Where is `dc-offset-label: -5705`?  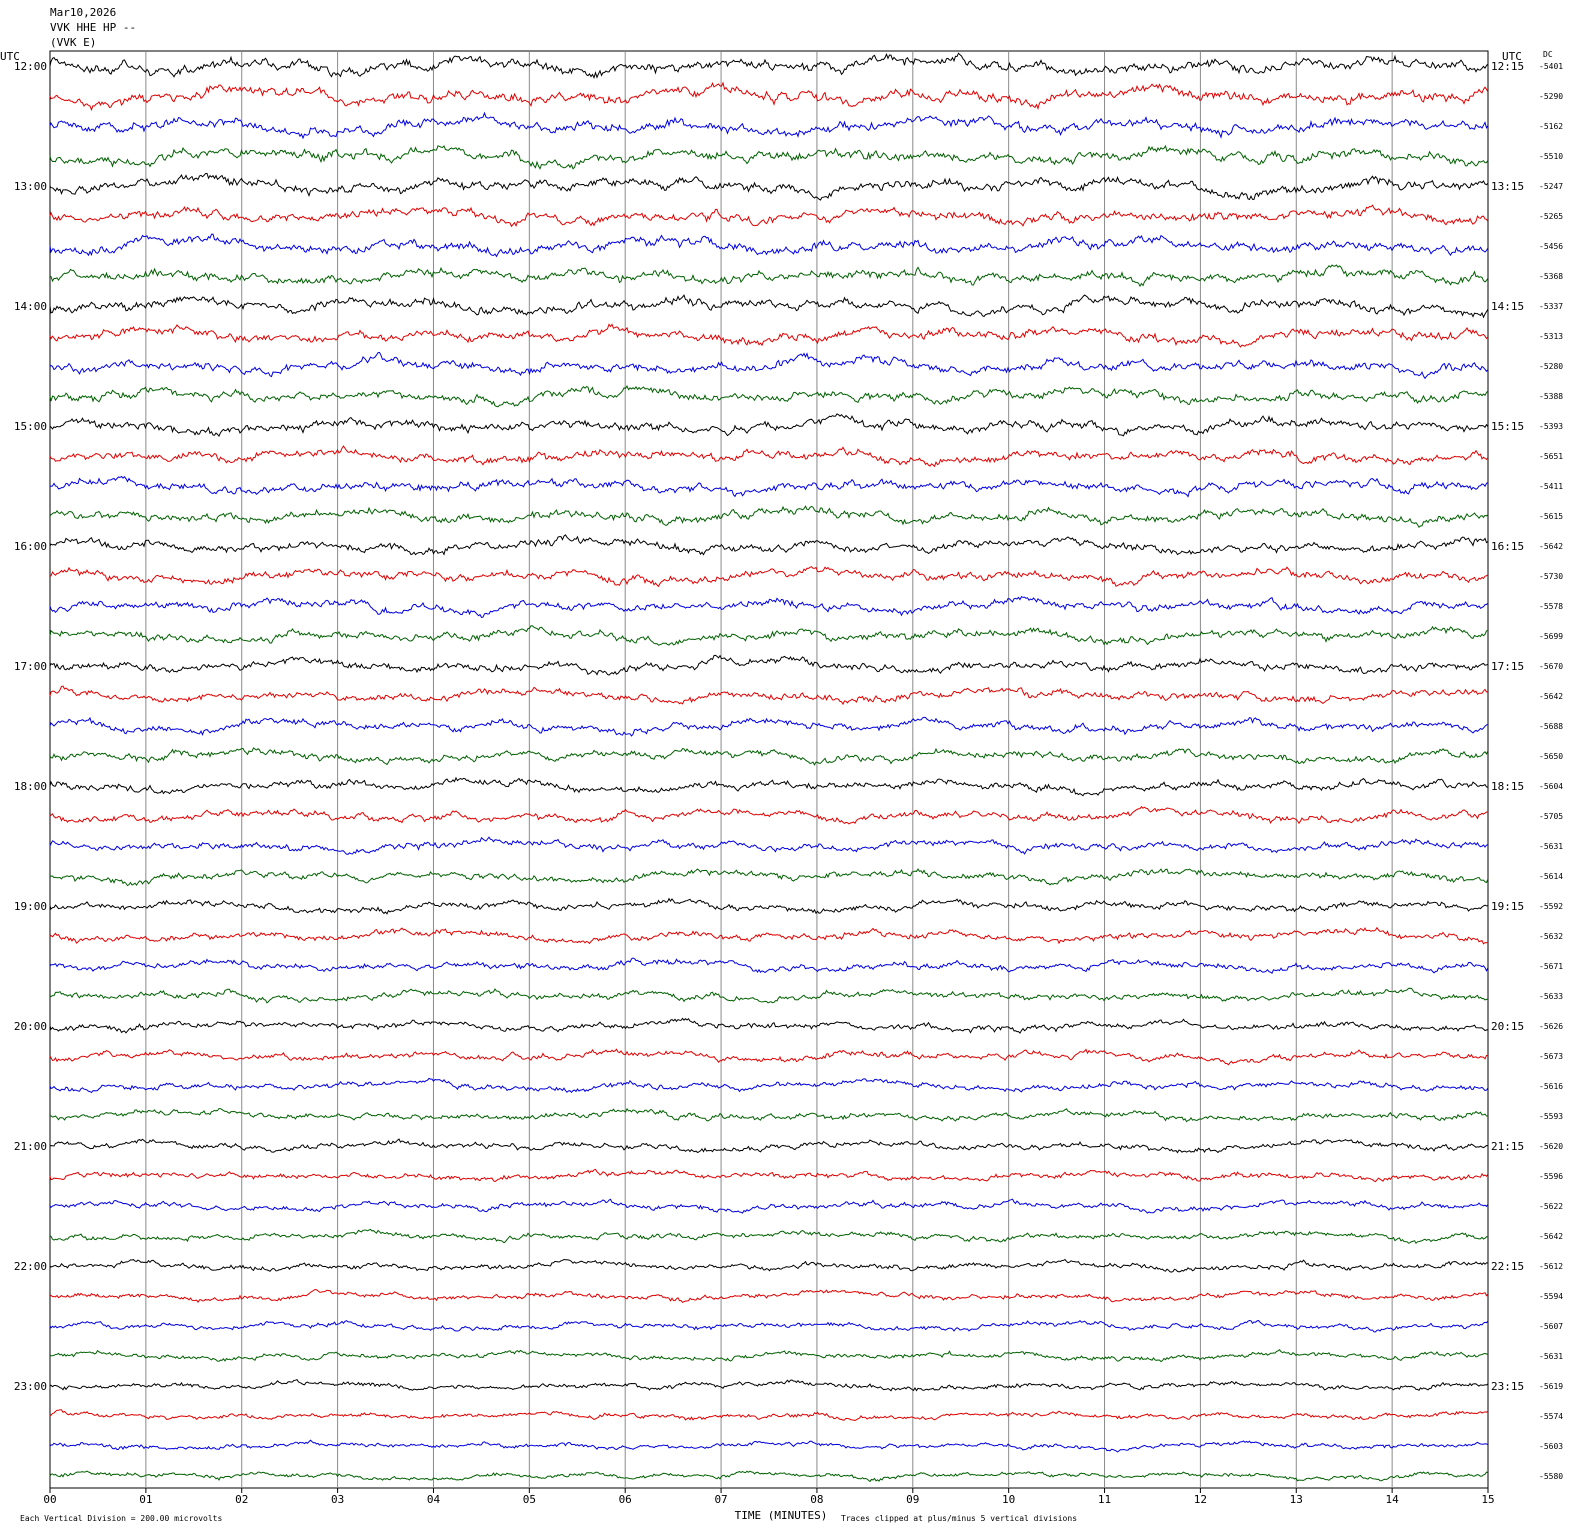 dc-offset-label: -5705 is located at coordinates (1551, 816).